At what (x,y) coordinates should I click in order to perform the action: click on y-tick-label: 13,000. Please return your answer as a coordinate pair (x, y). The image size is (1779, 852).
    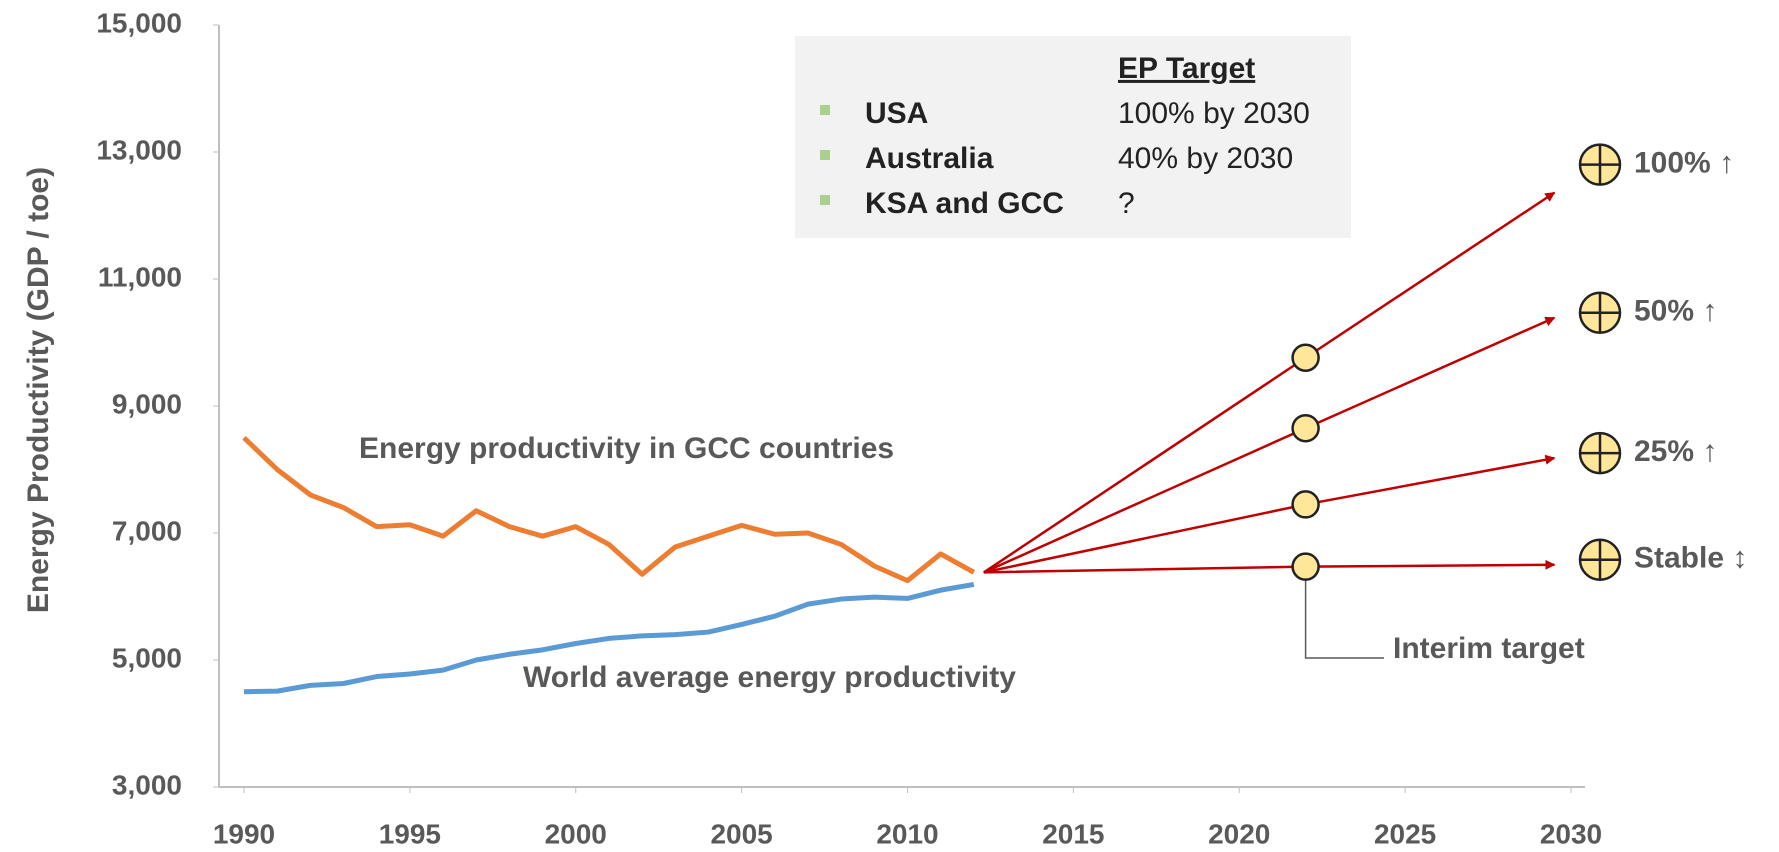
    Looking at the image, I should click on (139, 149).